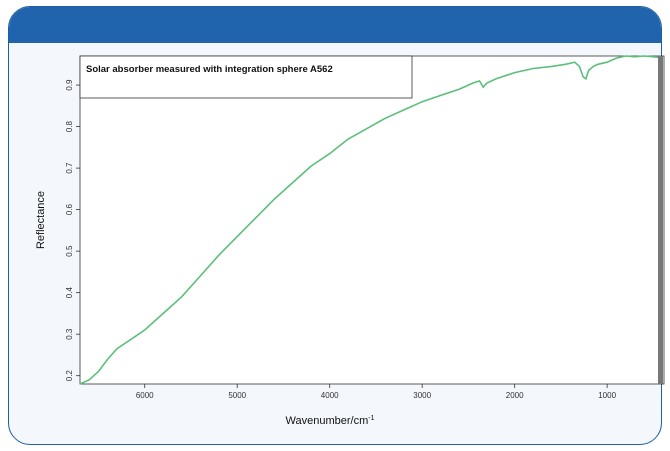 The width and height of the screenshot is (670, 451). What do you see at coordinates (335, 25) in the screenshot?
I see `card-header` at bounding box center [335, 25].